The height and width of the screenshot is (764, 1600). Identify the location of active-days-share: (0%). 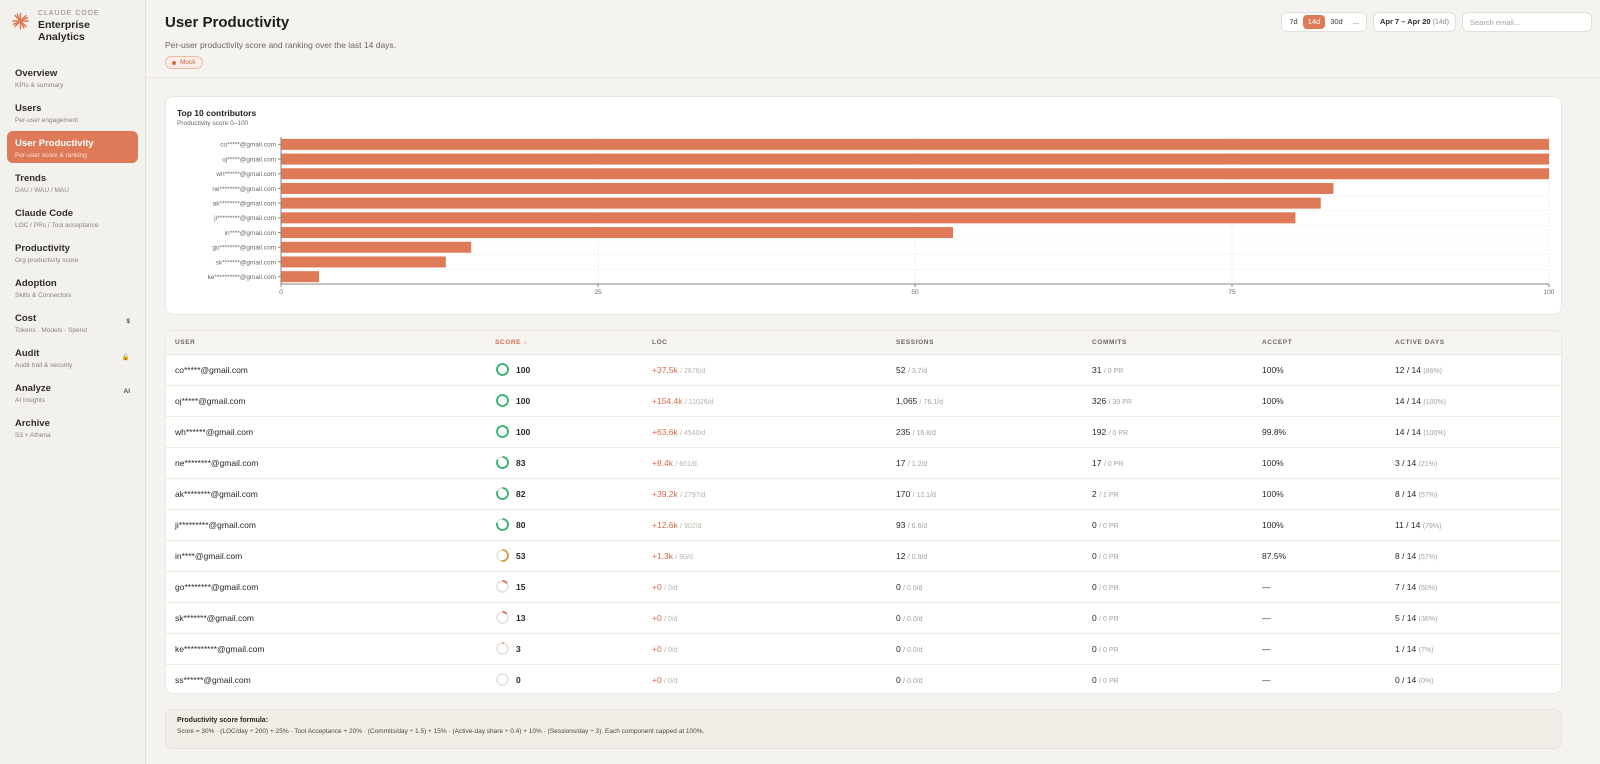
(1426, 681).